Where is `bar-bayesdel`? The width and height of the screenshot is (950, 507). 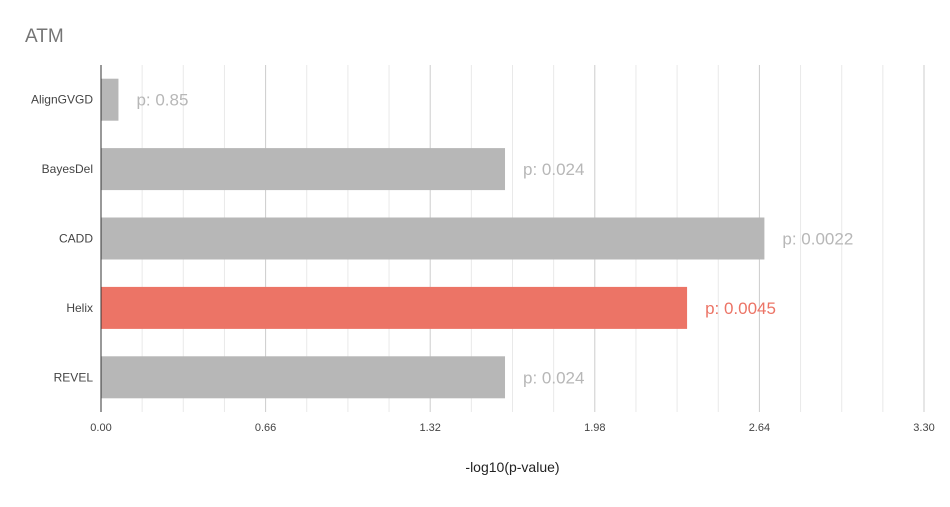 bar-bayesdel is located at coordinates (303, 169).